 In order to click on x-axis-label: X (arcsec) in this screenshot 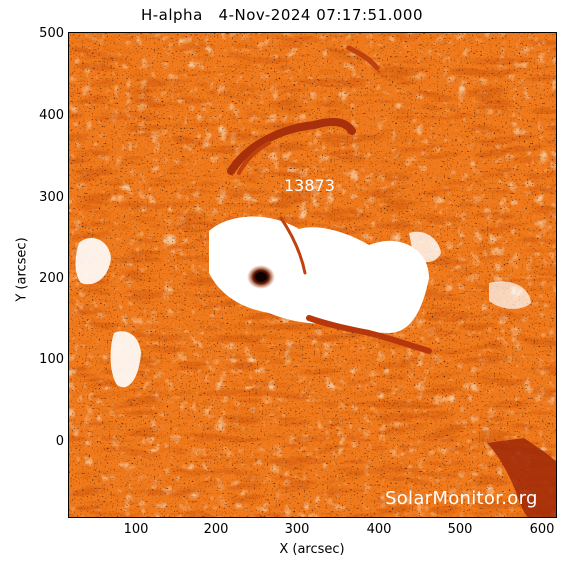, I will do `click(312, 549)`.